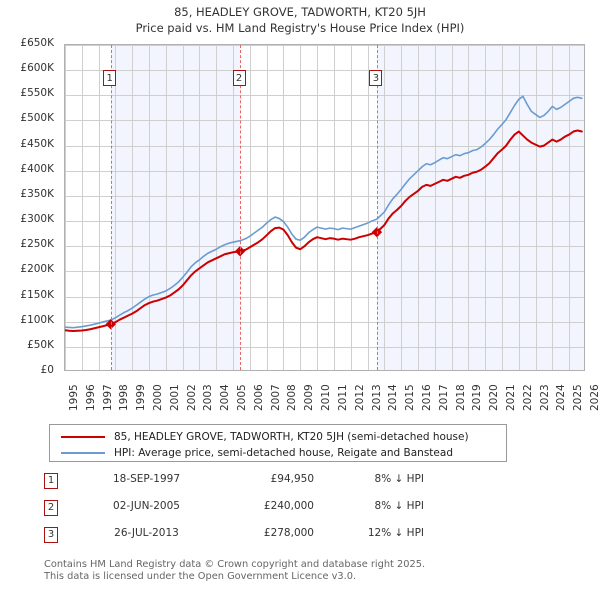 The image size is (600, 590). I want to click on y-tick-label-0: £0, so click(47, 370).